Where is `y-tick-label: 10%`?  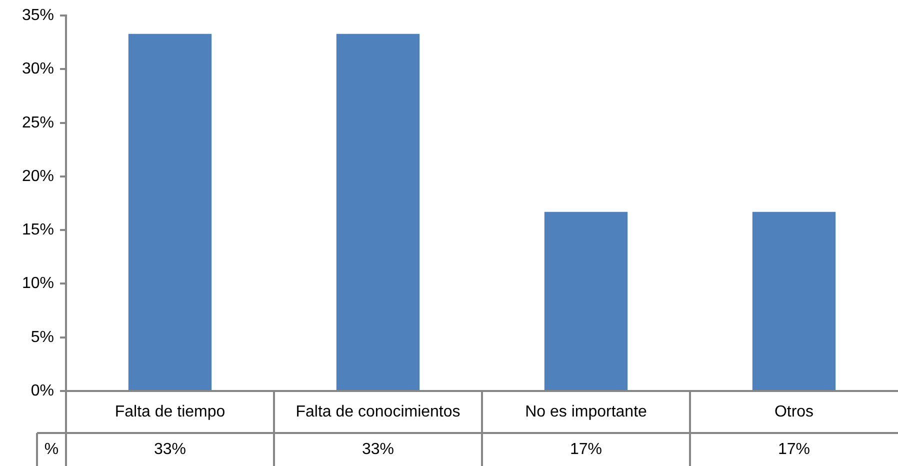
y-tick-label: 10% is located at coordinates (38, 283).